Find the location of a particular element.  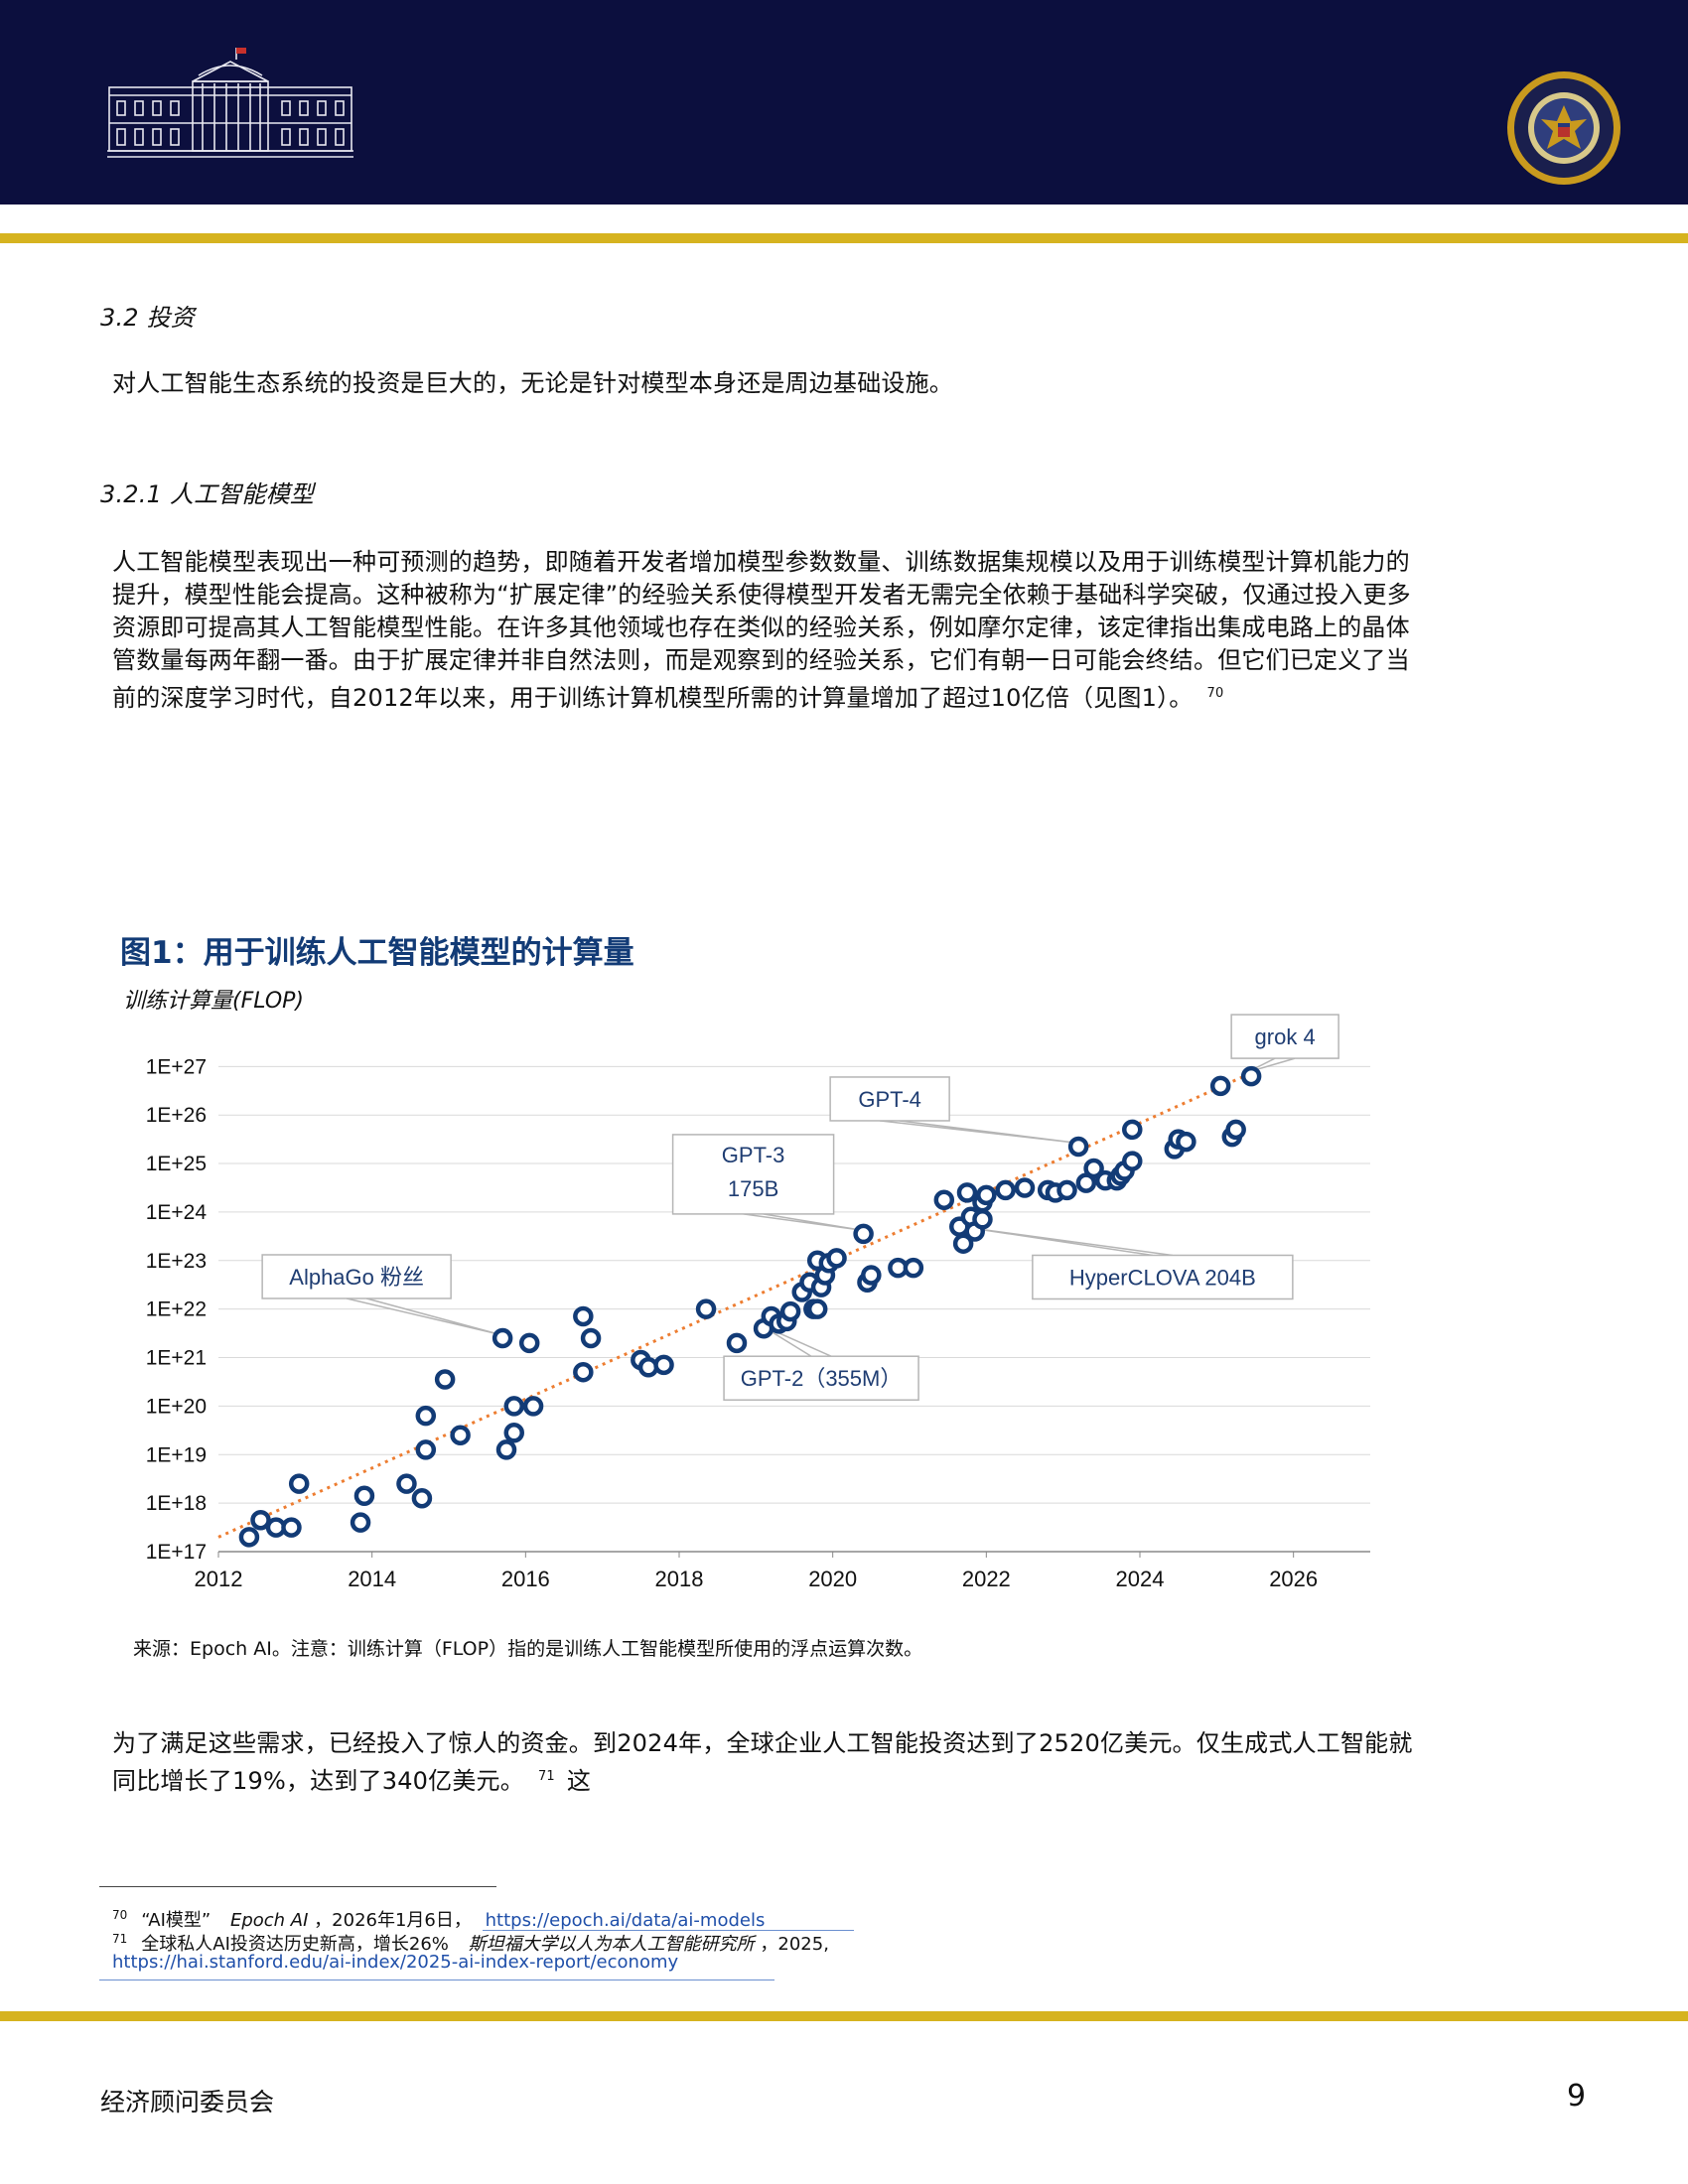

annotation-label: GPT-3 is located at coordinates (753, 1155).